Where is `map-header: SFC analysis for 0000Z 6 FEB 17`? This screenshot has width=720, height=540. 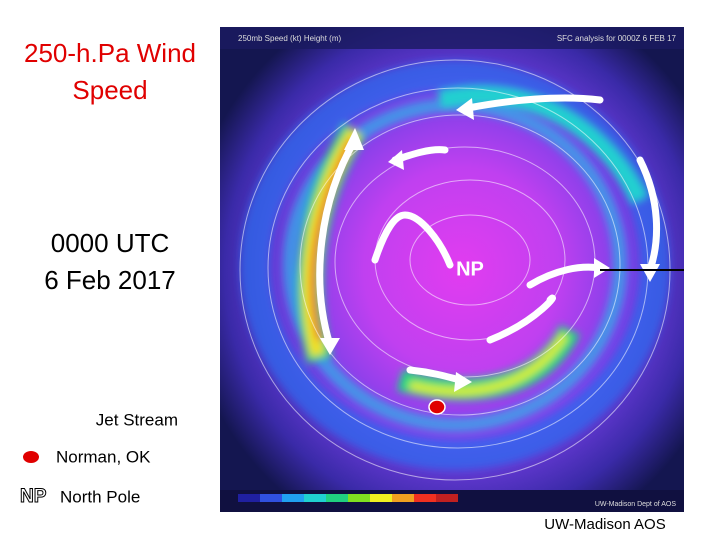 map-header: SFC analysis for 0000Z 6 FEB 17 is located at coordinates (617, 38).